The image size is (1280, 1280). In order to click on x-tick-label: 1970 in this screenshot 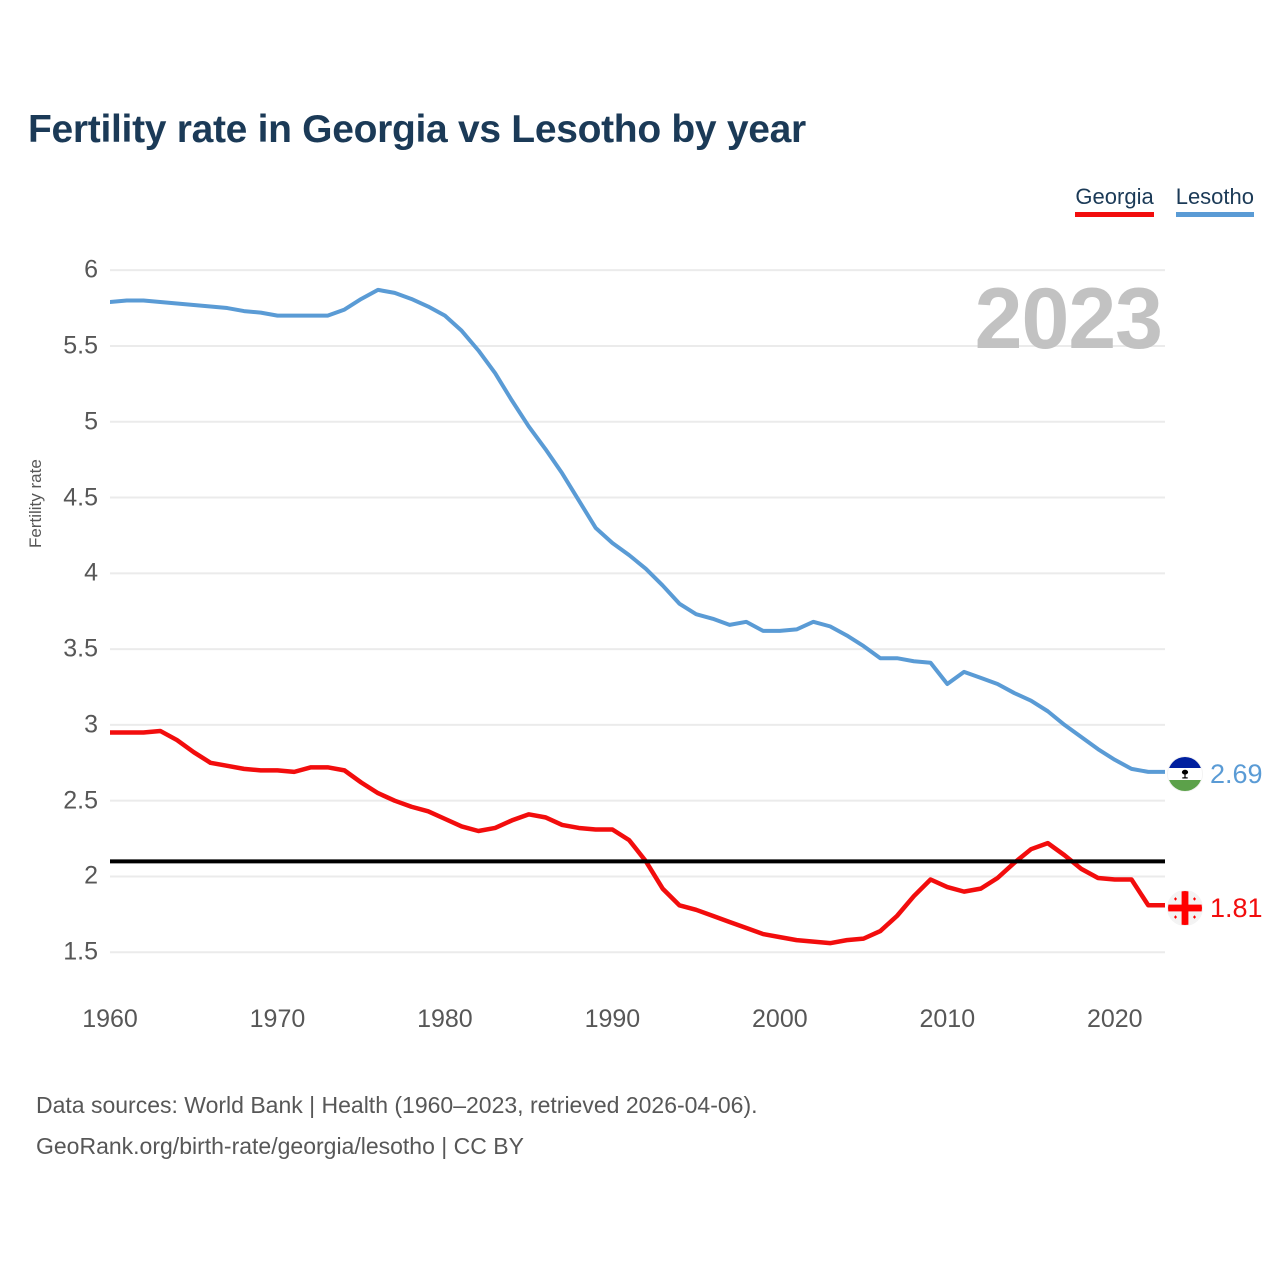, I will do `click(277, 1019)`.